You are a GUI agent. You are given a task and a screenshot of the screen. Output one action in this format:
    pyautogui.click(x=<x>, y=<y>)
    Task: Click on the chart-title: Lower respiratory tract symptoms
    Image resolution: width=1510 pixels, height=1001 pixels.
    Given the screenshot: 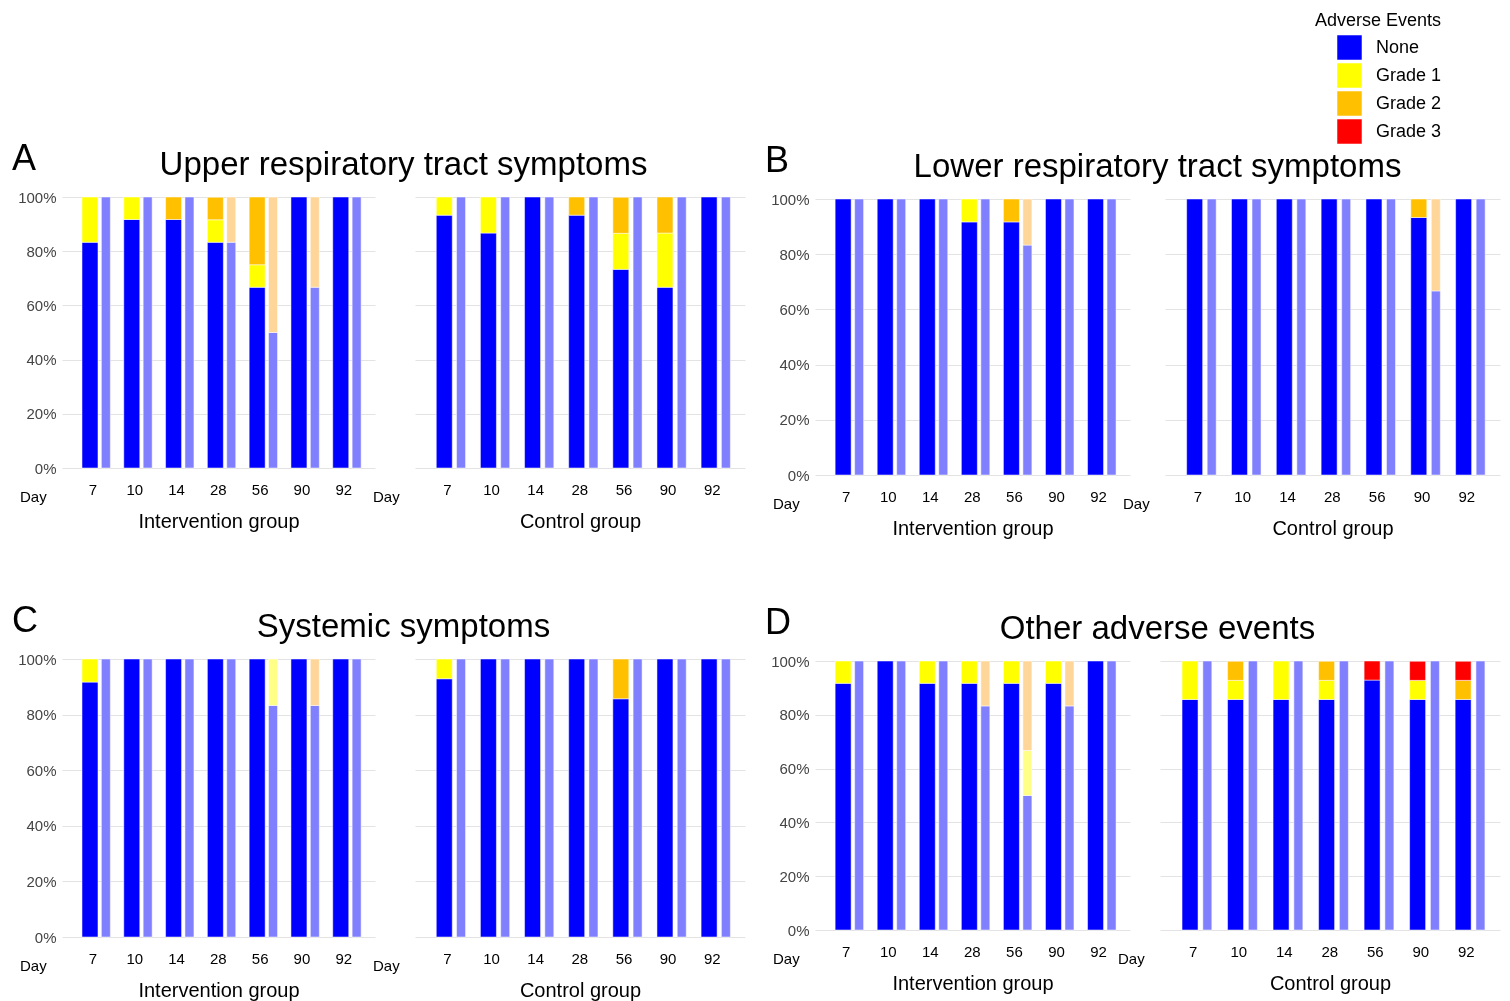 What is the action you would take?
    pyautogui.click(x=1157, y=166)
    